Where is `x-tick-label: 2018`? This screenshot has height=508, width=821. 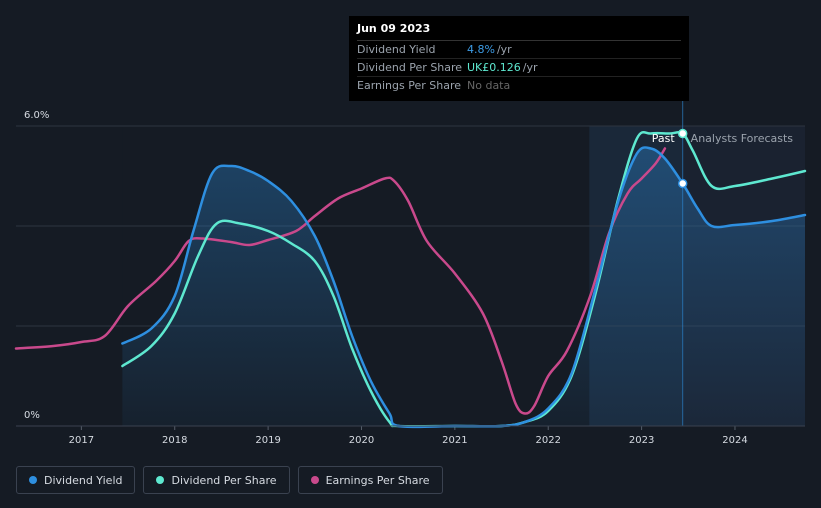 x-tick-label: 2018 is located at coordinates (174, 440).